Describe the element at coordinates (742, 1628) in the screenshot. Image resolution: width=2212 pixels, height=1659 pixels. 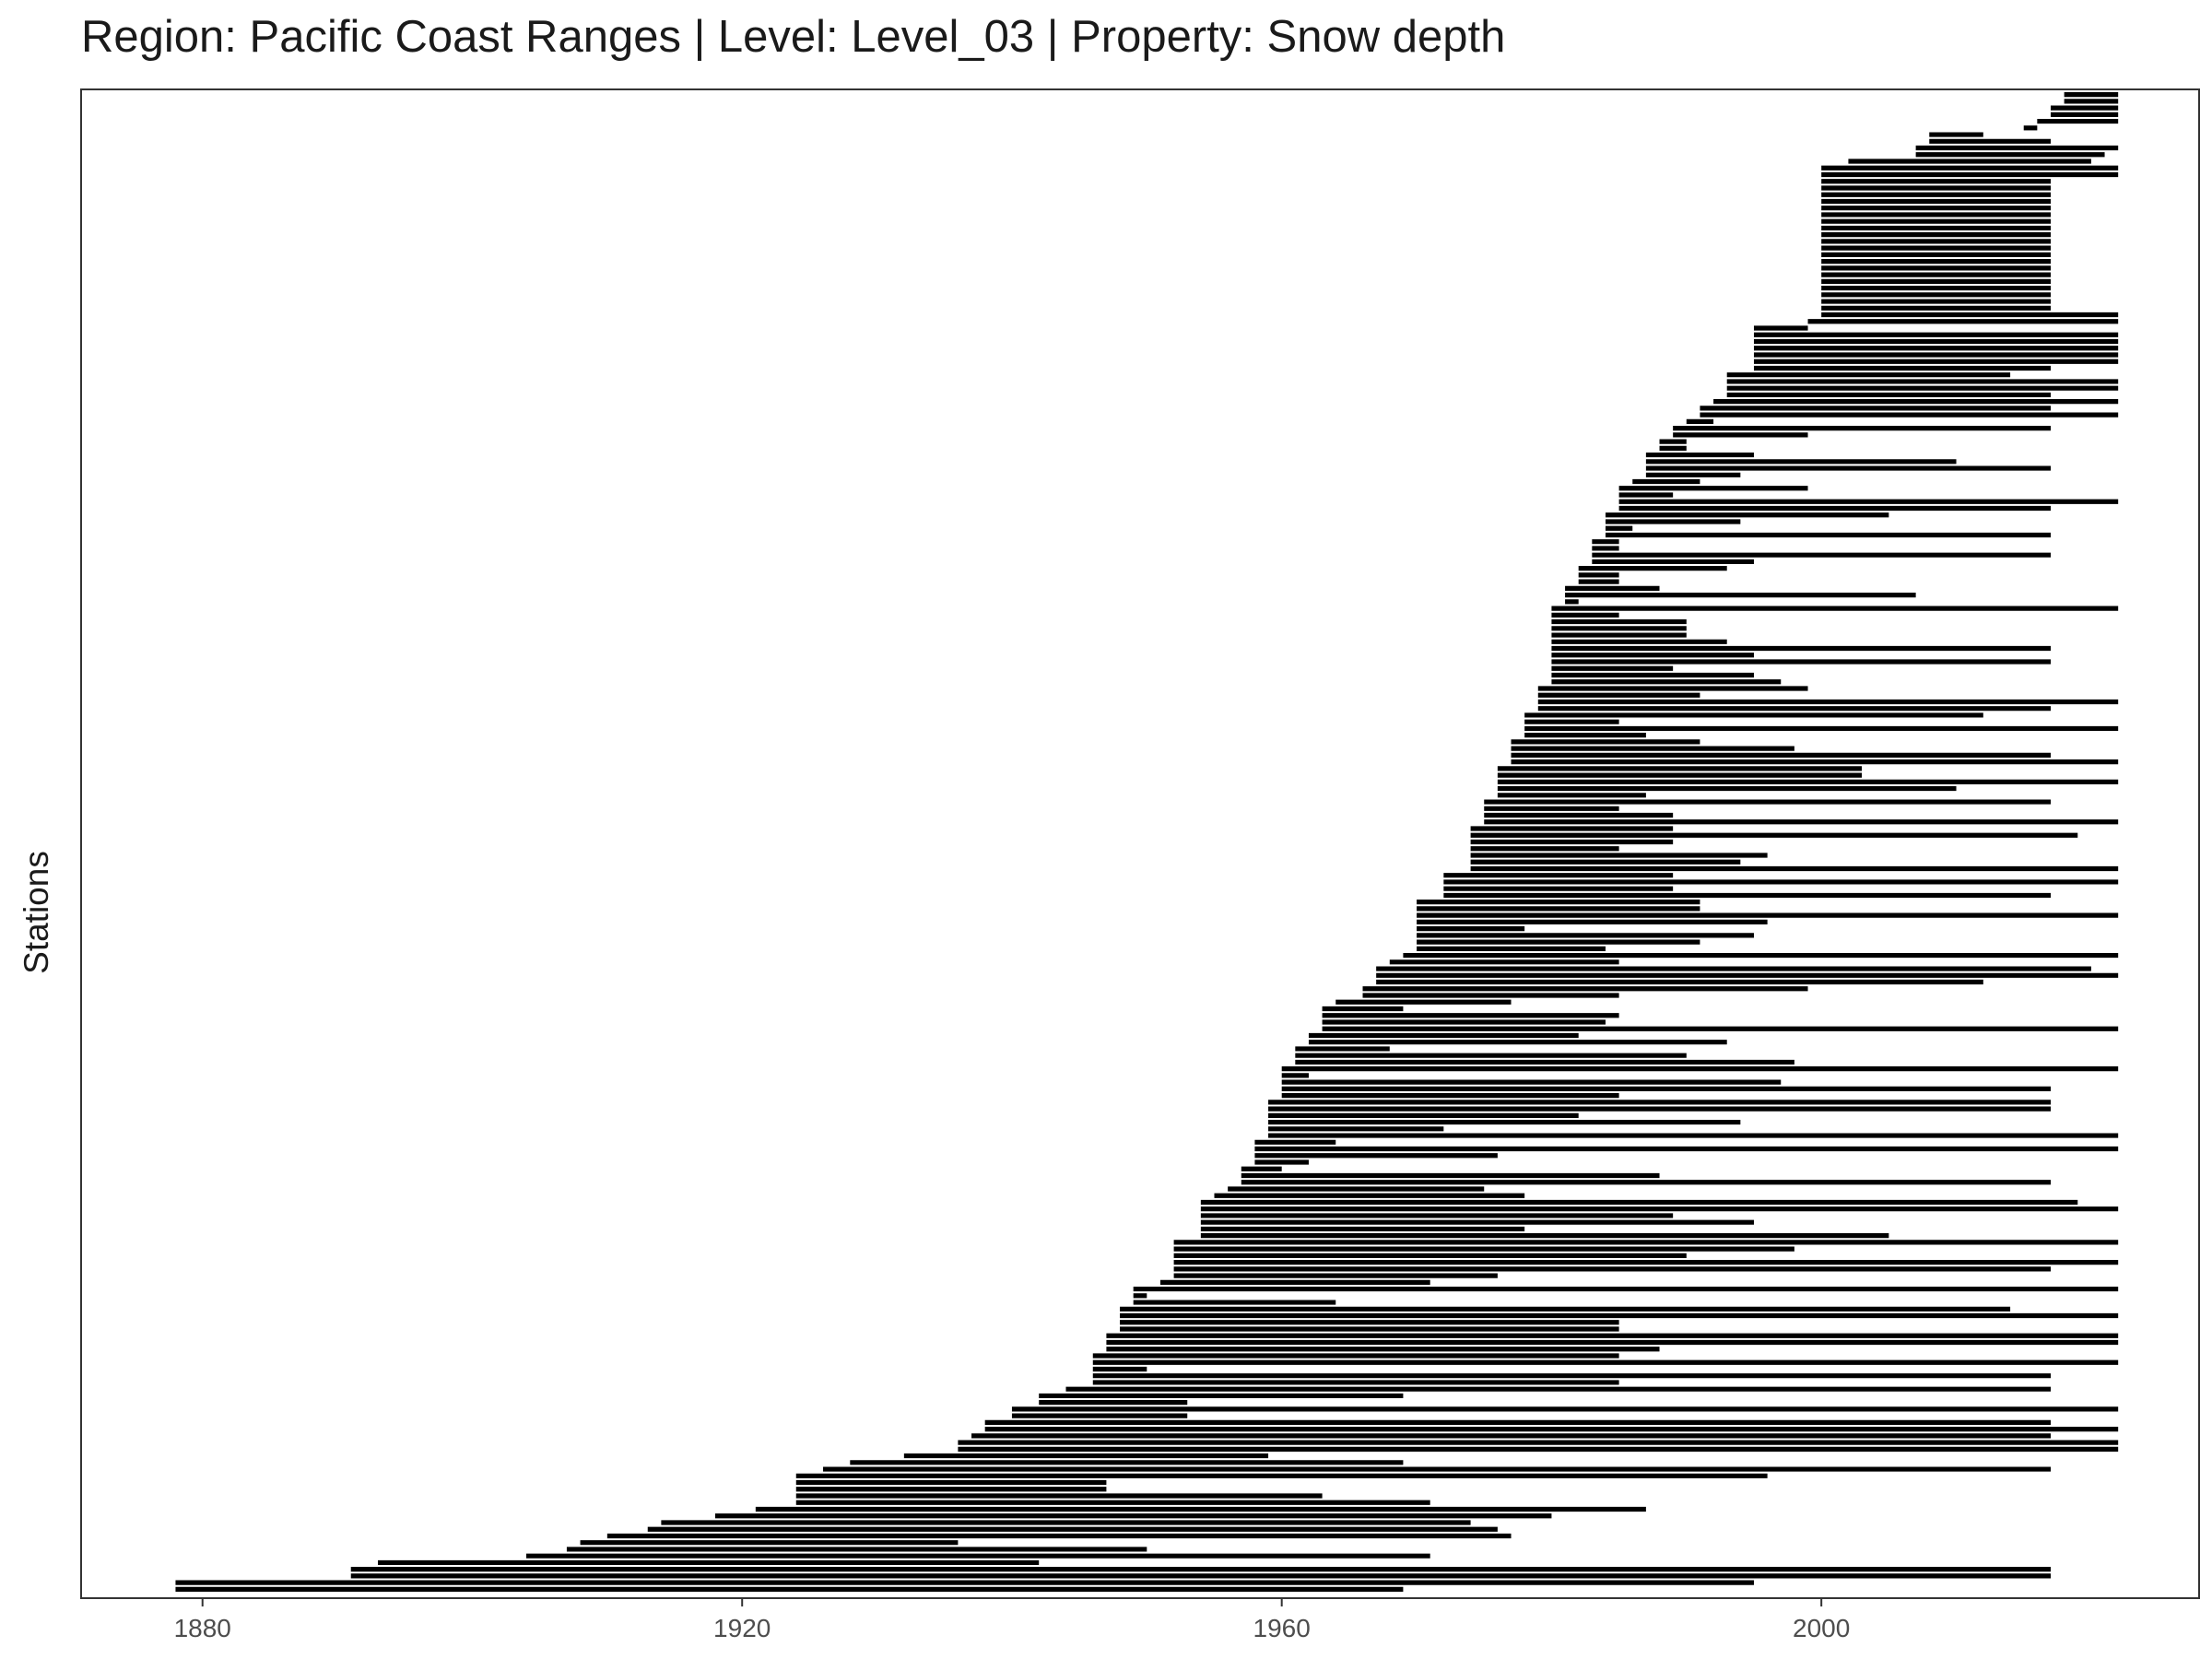
I see `x-tick-label: 1920` at that location.